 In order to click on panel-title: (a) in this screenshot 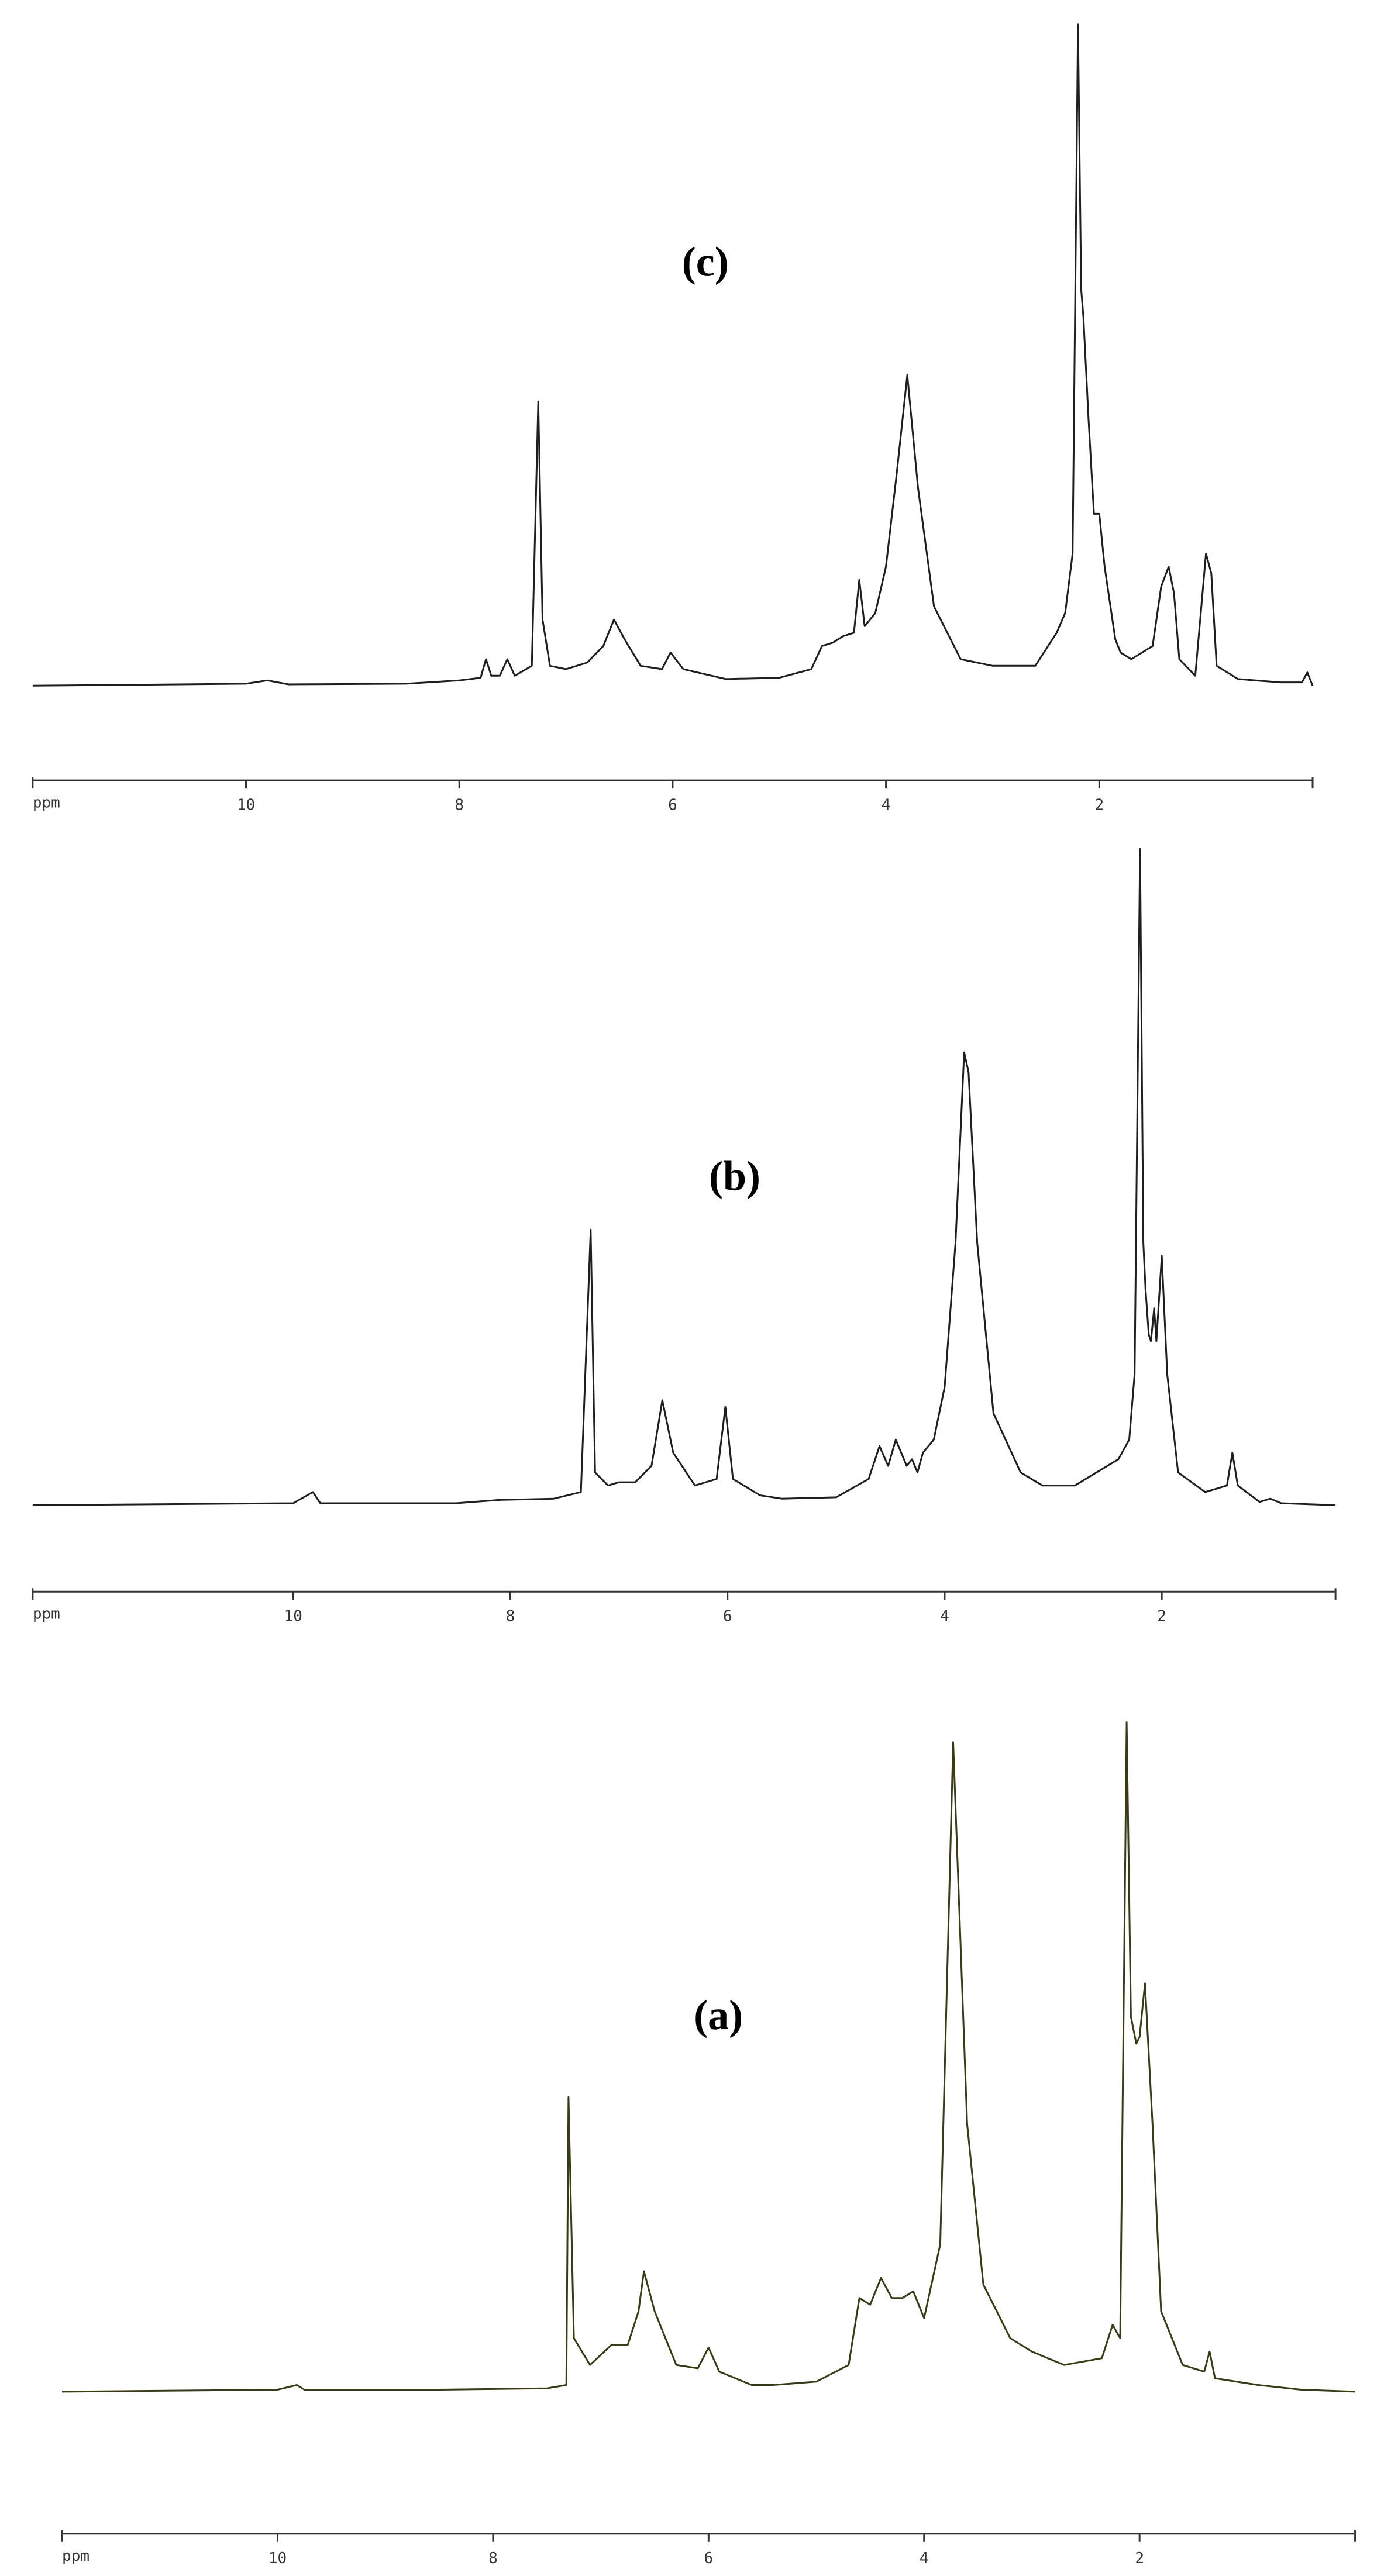, I will do `click(718, 2015)`.